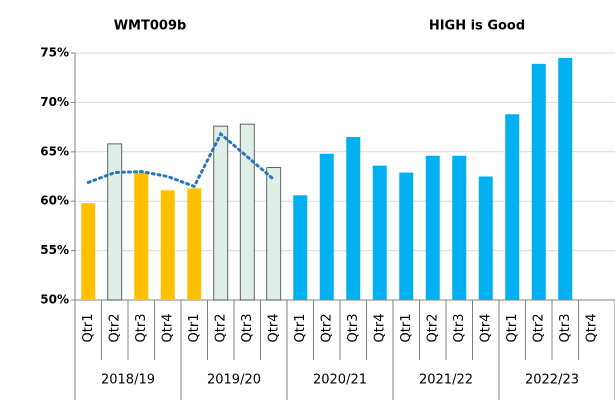 The image size is (615, 406). I want to click on group-label: 2019/20, so click(234, 380).